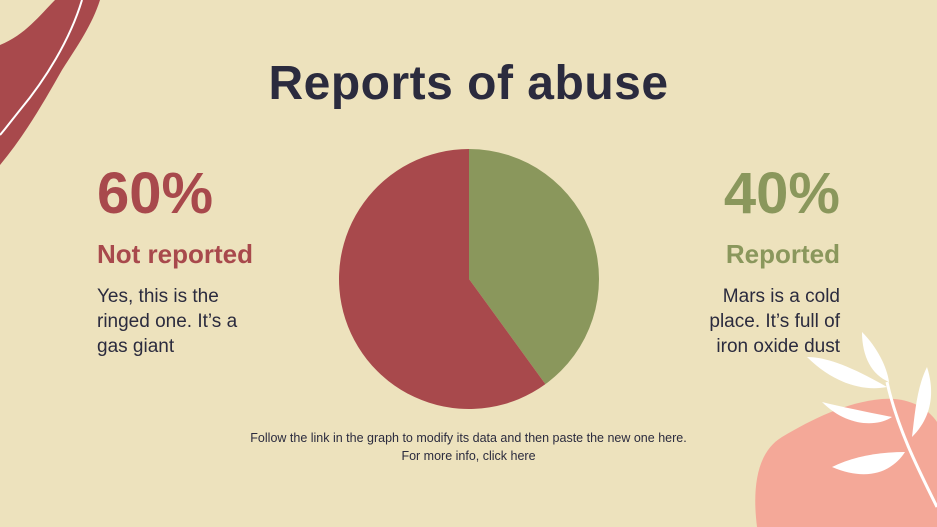 Image resolution: width=937 pixels, height=527 pixels. I want to click on description-line: Yes, this is the, so click(158, 296).